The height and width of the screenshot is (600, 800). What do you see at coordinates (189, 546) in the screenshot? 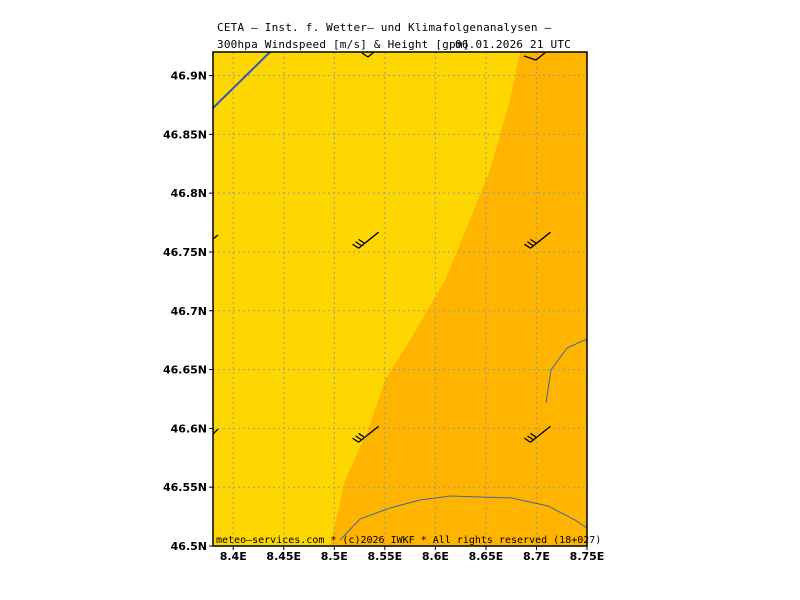
I see `lat-tick-label: 46.5N` at bounding box center [189, 546].